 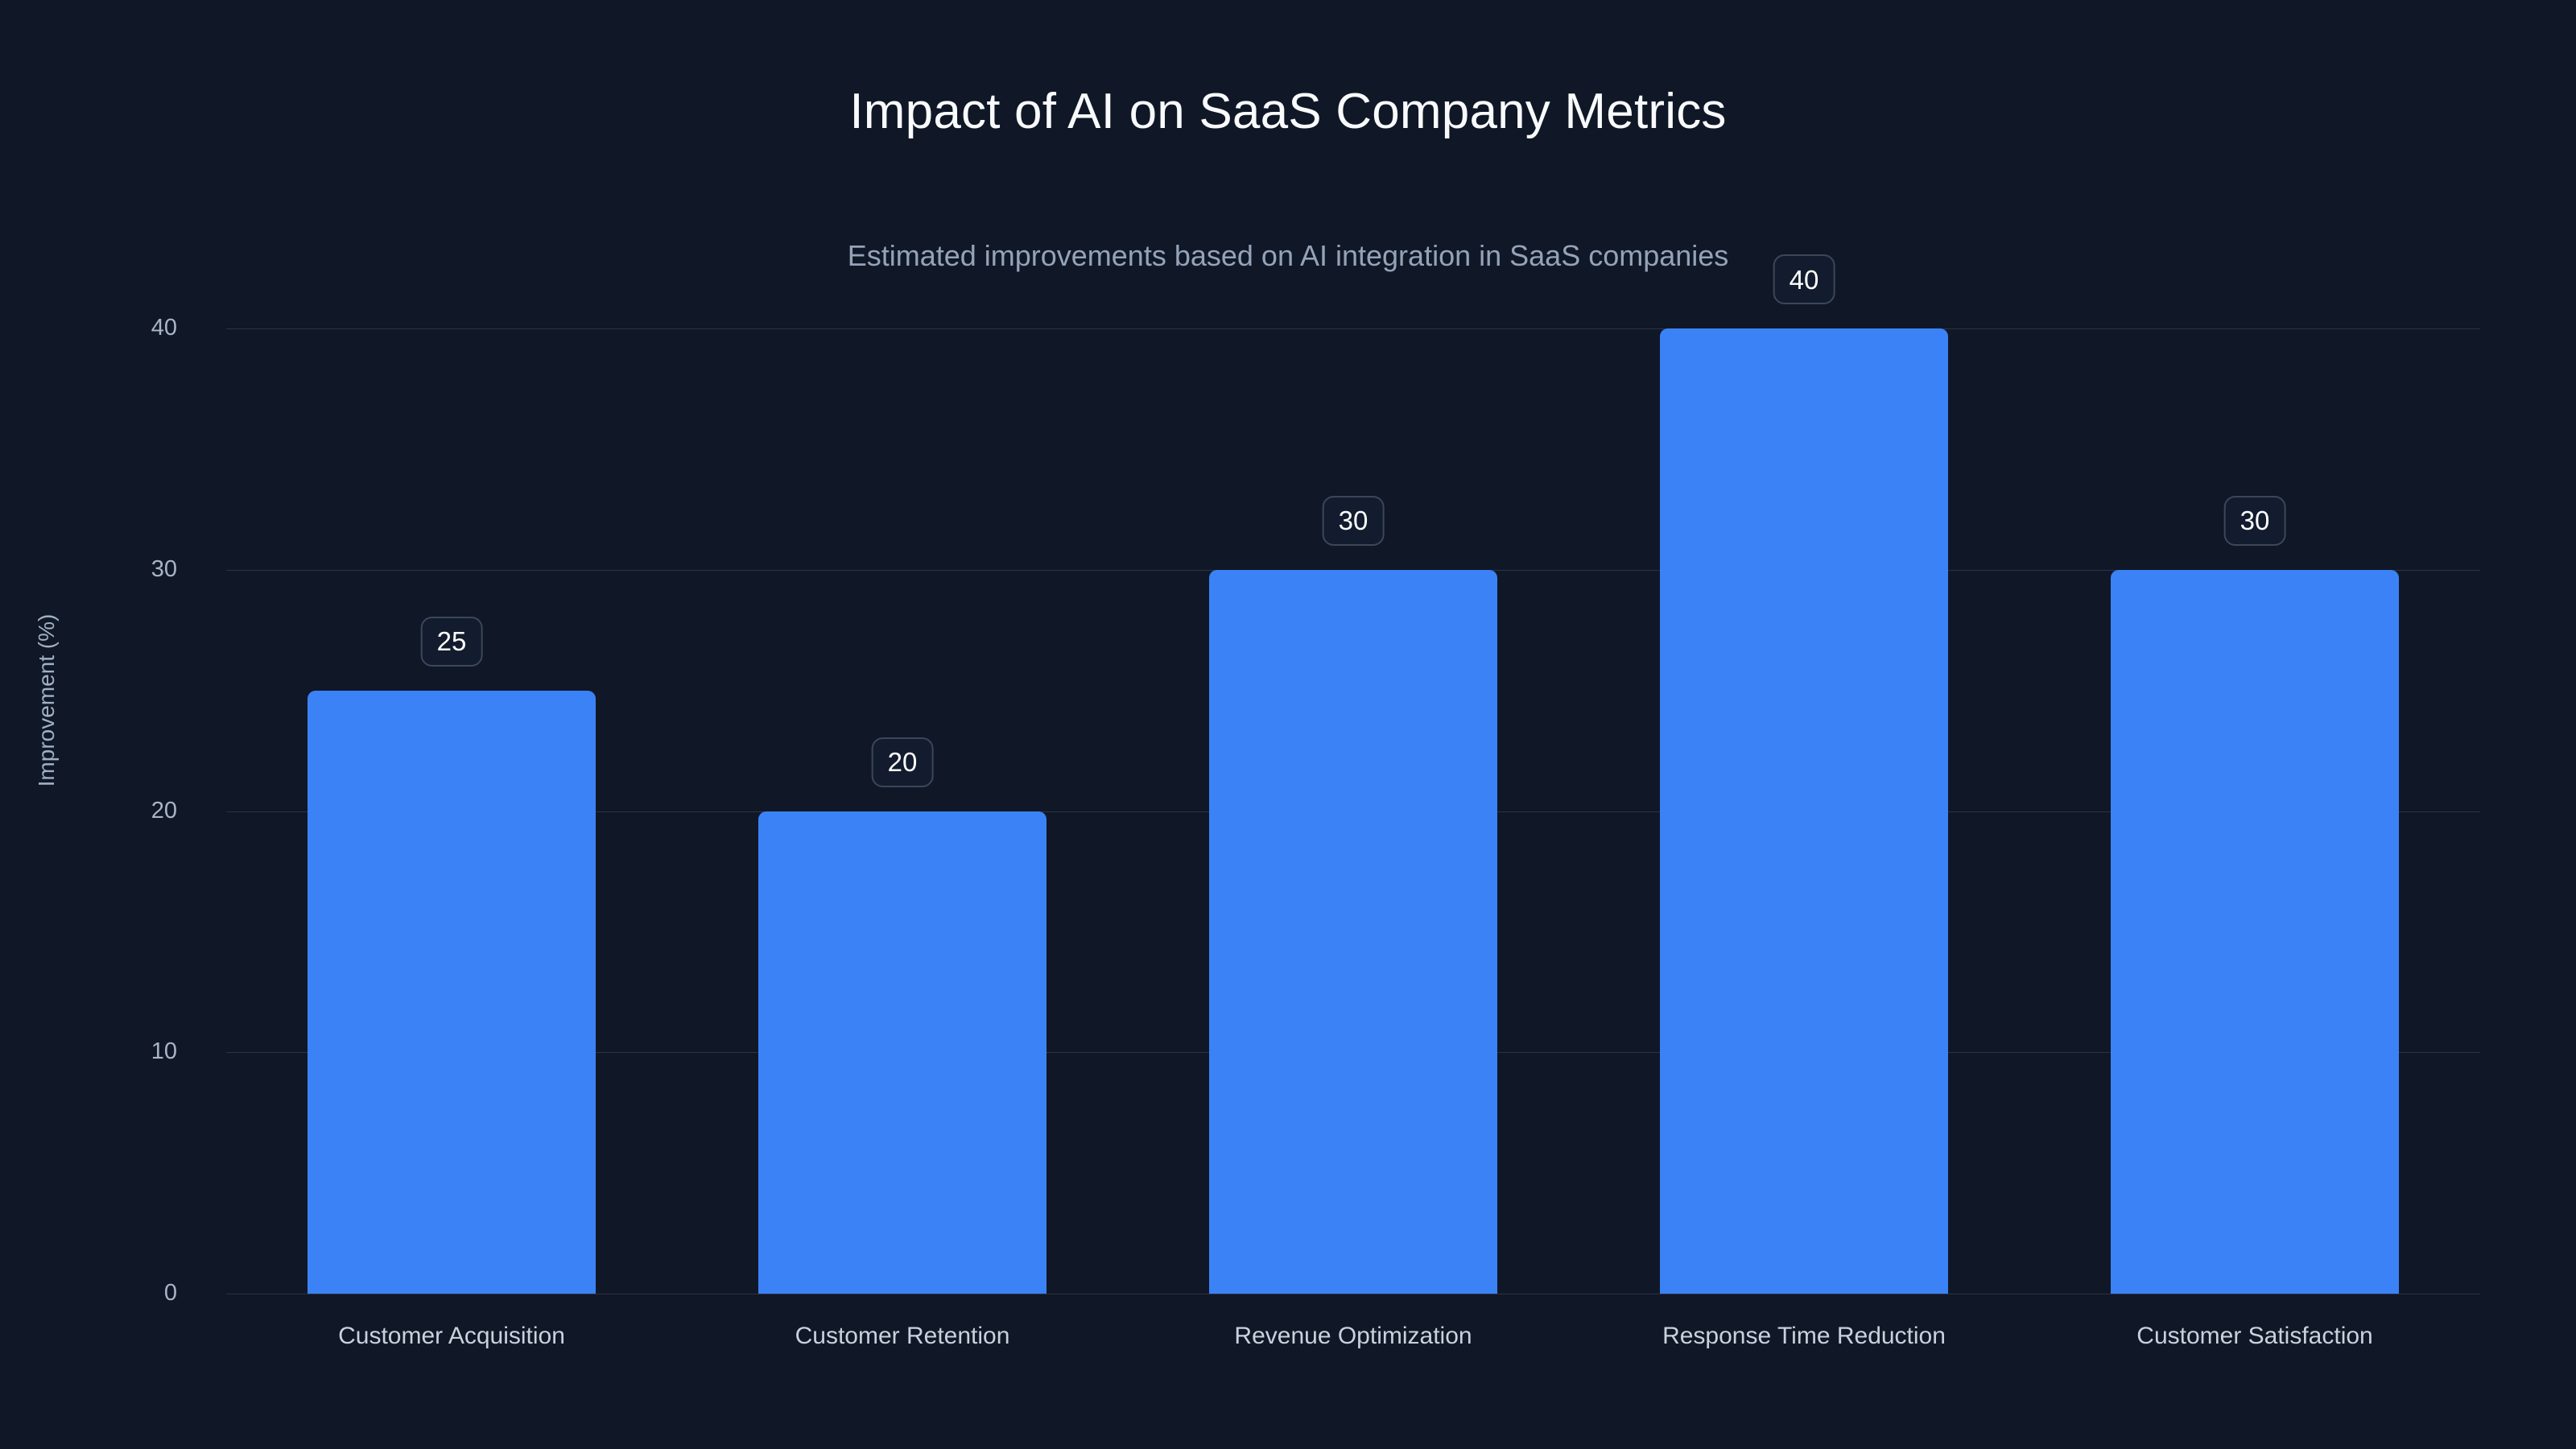 What do you see at coordinates (902, 1336) in the screenshot?
I see `x-axis-tick-label: Customer Retention` at bounding box center [902, 1336].